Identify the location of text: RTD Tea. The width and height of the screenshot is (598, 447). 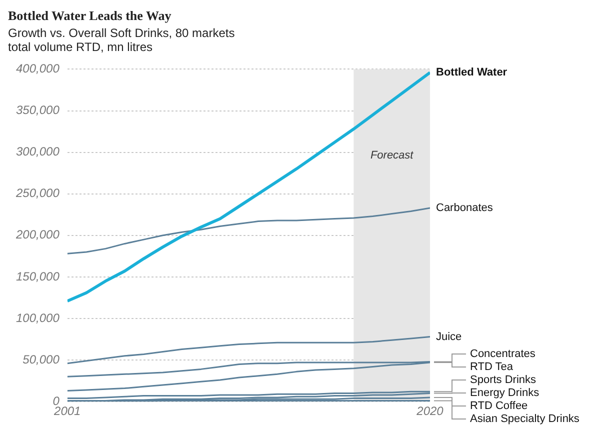
(492, 367).